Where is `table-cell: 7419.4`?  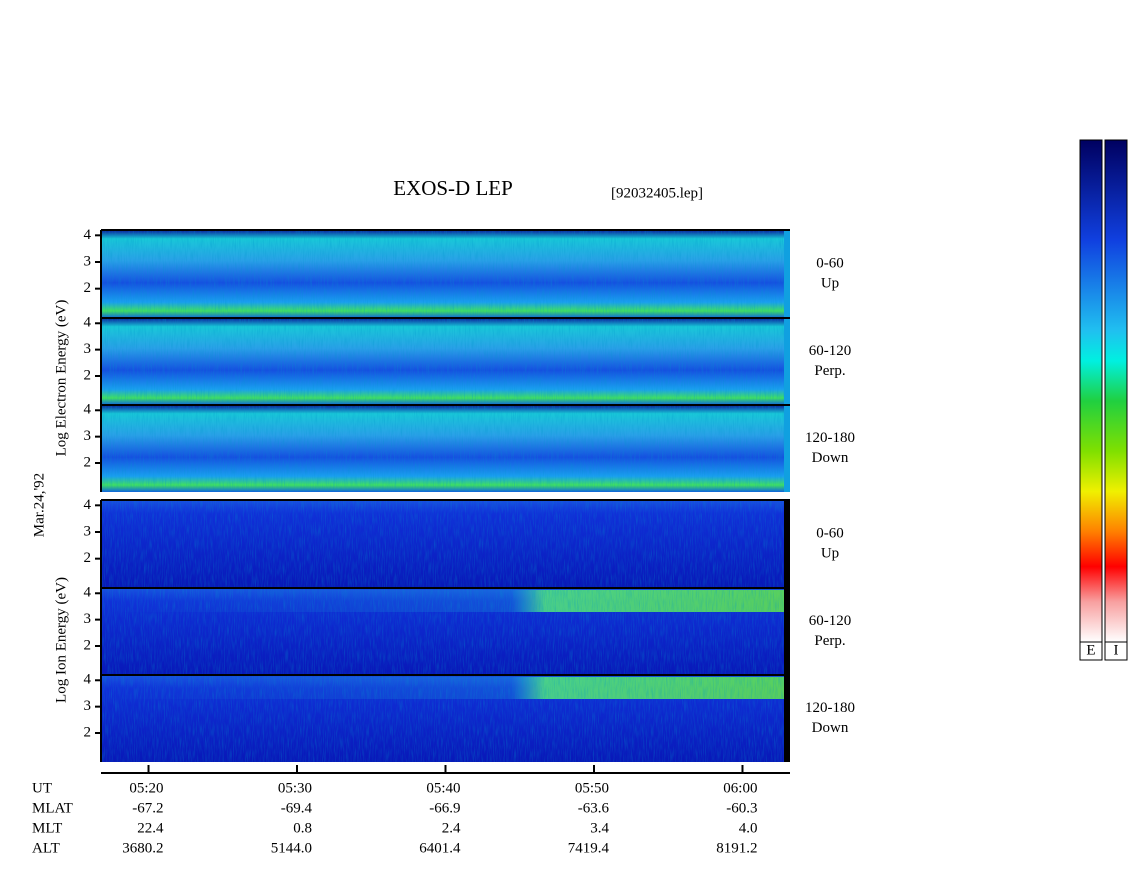
table-cell: 7419.4 is located at coordinates (589, 848).